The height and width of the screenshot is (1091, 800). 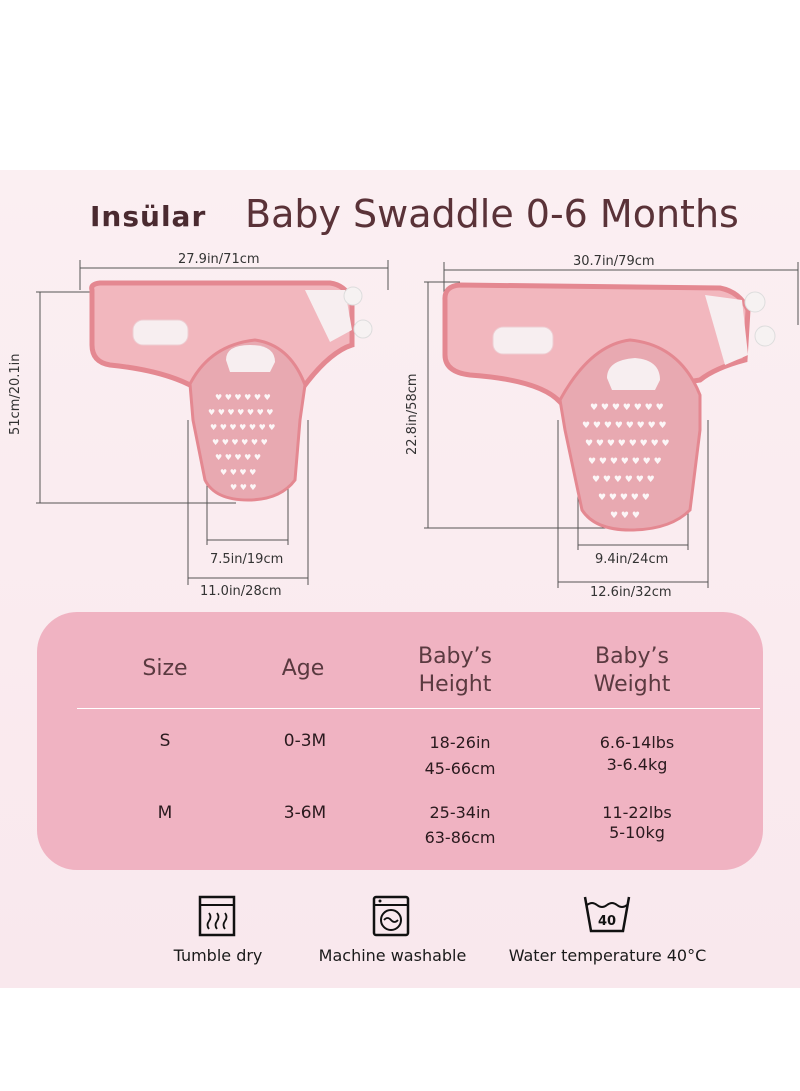 I want to click on large-width-label: 30.7in/79cm, so click(x=614, y=261).